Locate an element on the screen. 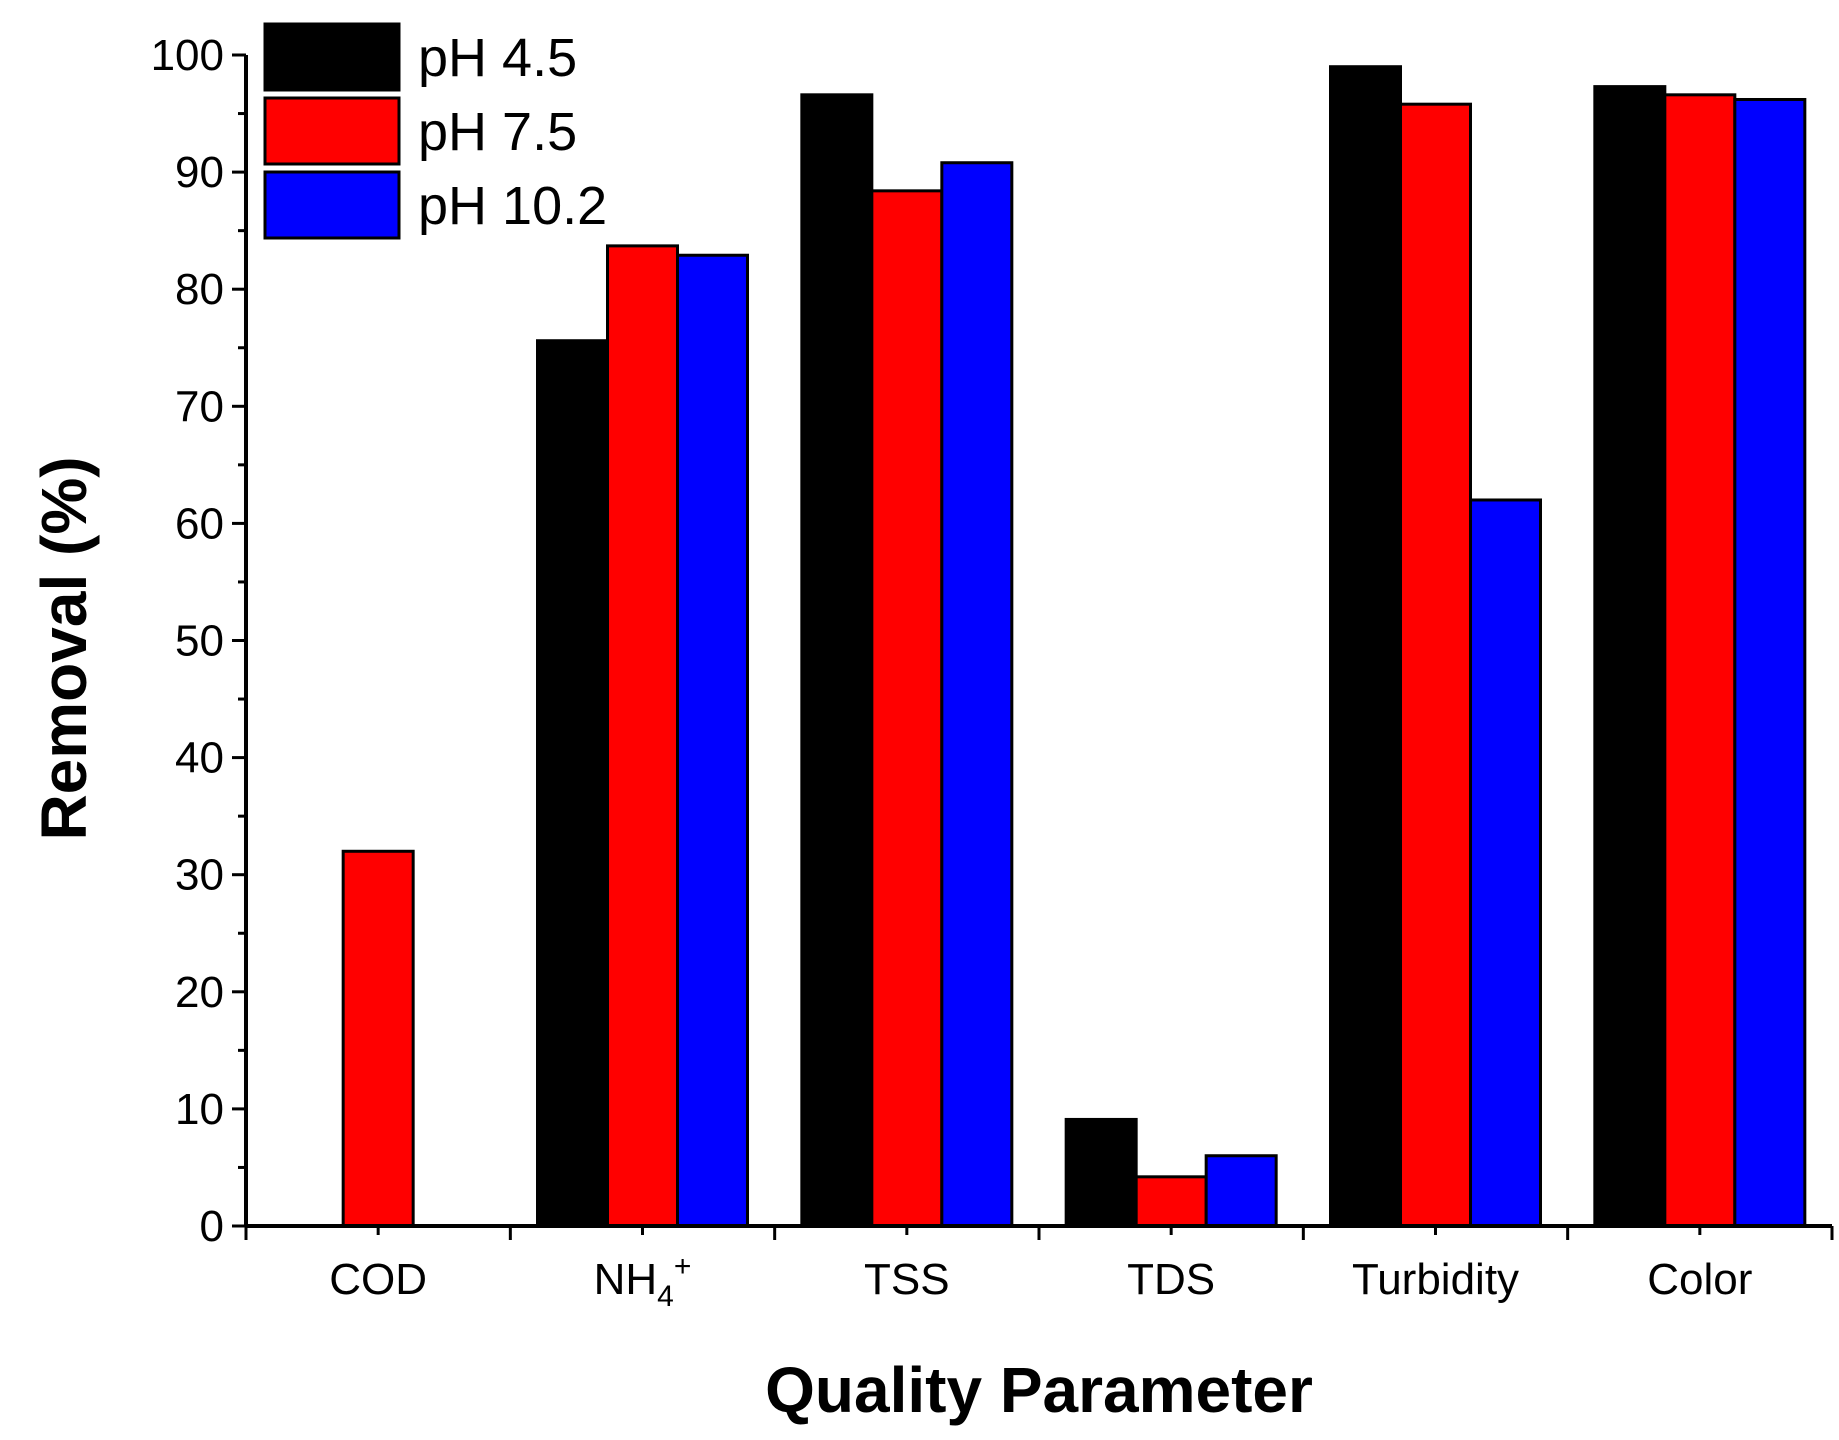 The height and width of the screenshot is (1440, 1839). y-axis-title: Removal (%) is located at coordinates (64, 648).